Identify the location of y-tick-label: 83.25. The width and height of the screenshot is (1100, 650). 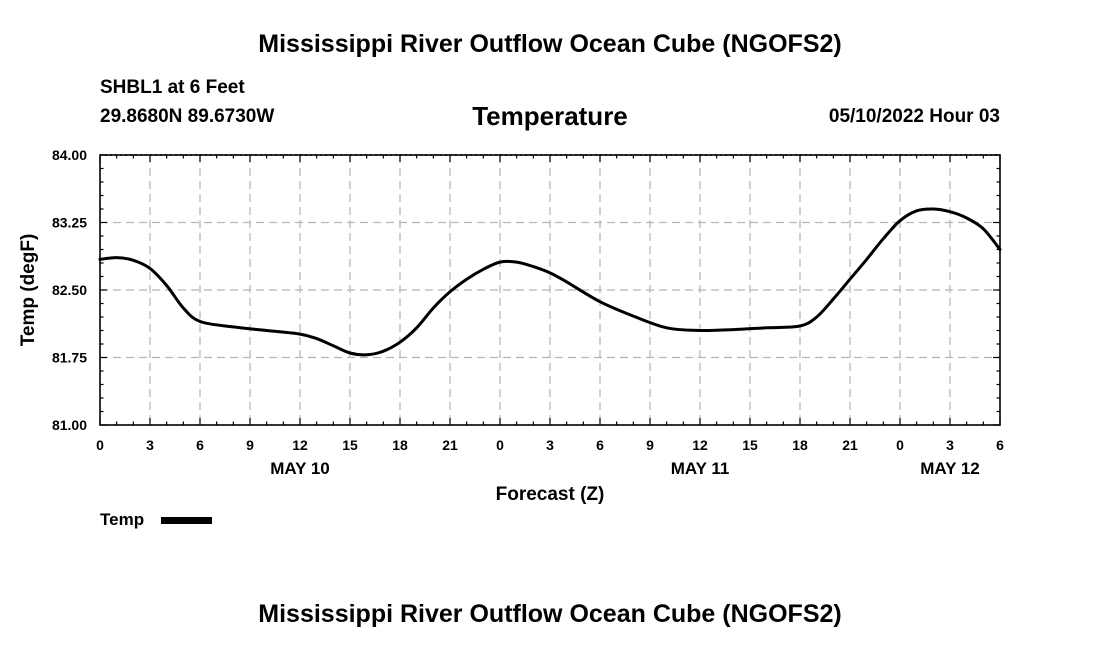
(69, 223).